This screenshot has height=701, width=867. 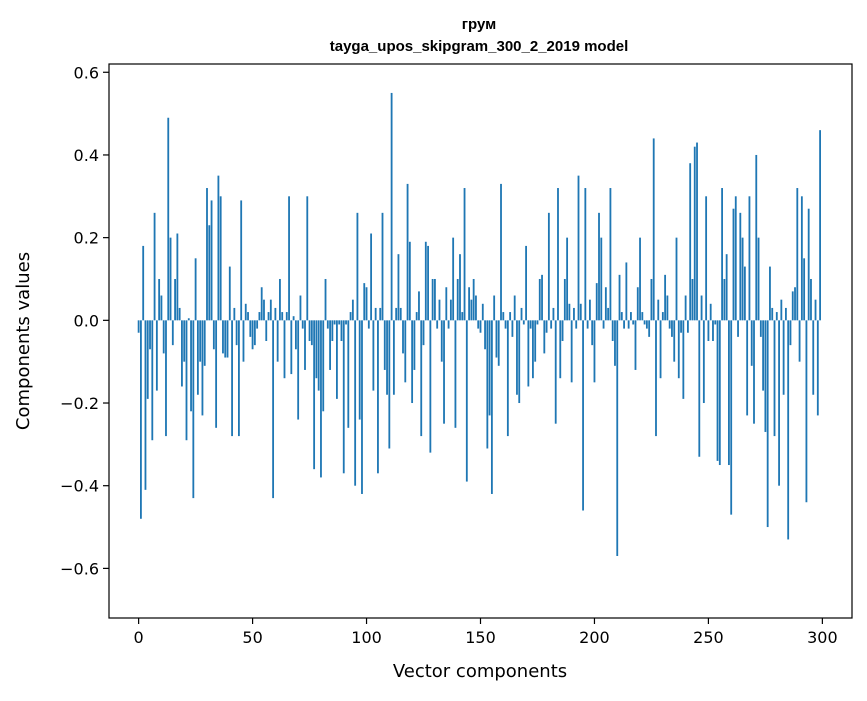 What do you see at coordinates (84, 320) in the screenshot?
I see `y-axis-ticks: −0.6 −0.4 −0.2 0.0 0.2 0.4 0.6` at bounding box center [84, 320].